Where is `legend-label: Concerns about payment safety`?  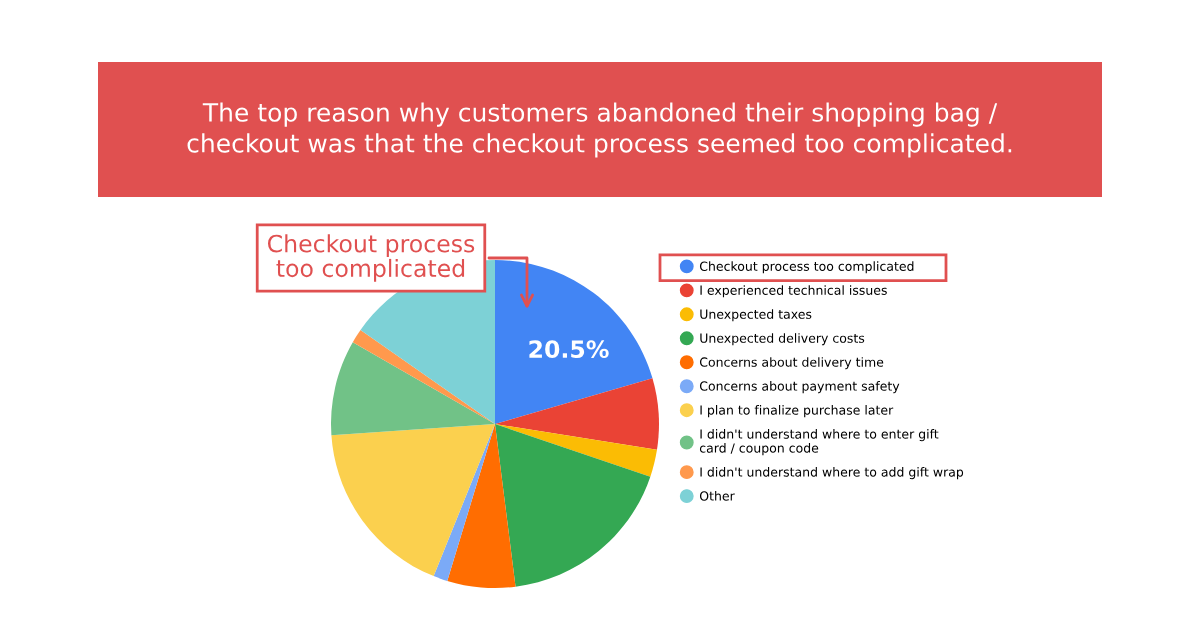 legend-label: Concerns about payment safety is located at coordinates (799, 387).